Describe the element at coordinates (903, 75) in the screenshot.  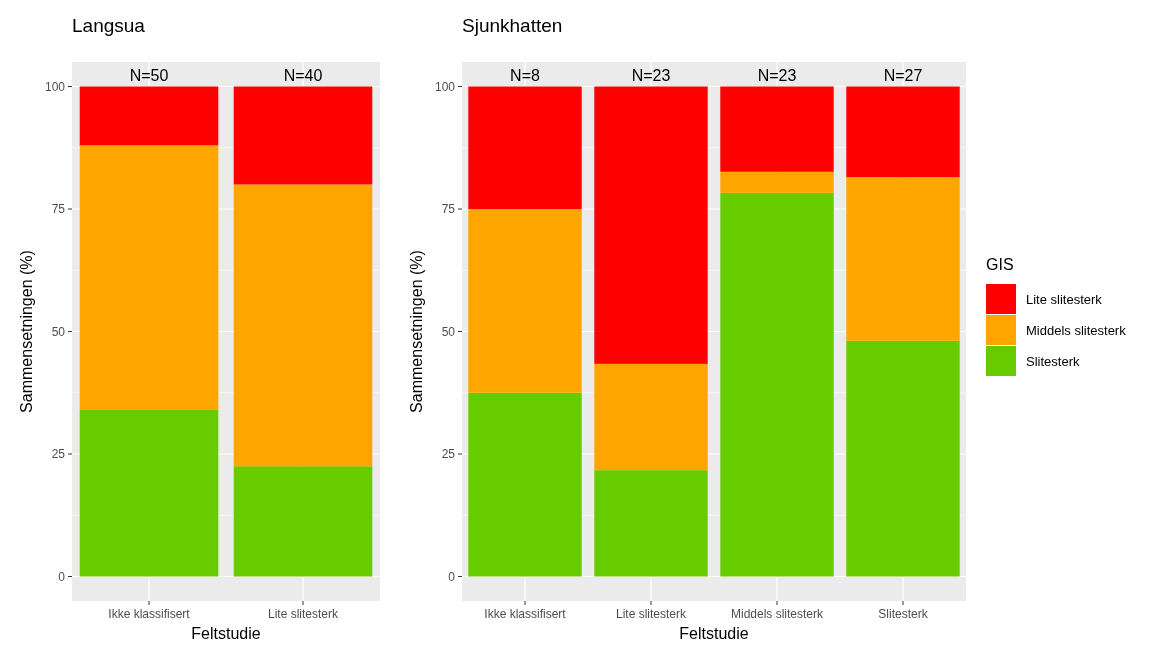
I see `annotation: N=27` at that location.